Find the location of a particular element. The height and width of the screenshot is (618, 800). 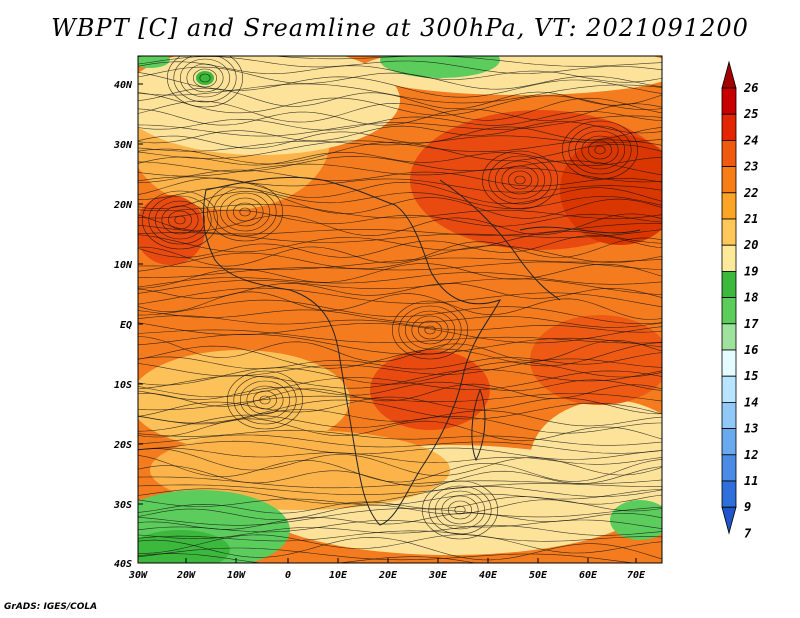

colorbar-level-label: 12 is located at coordinates (751, 455).